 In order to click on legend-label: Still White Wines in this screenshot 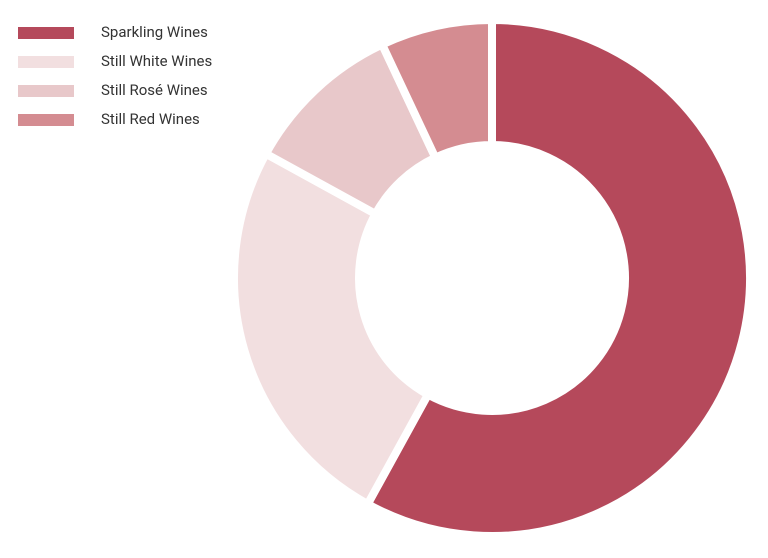, I will do `click(156, 61)`.